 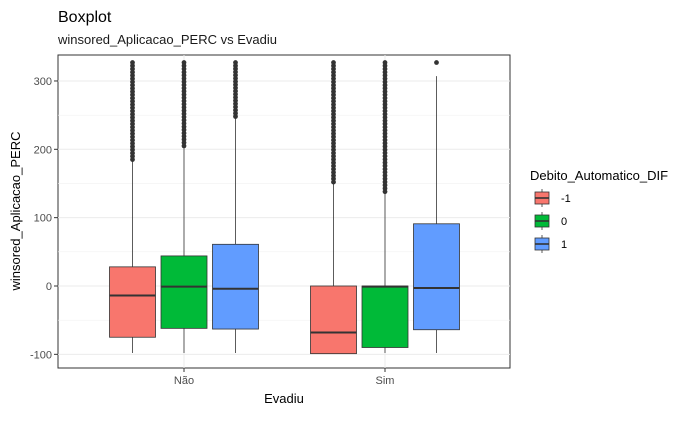 What do you see at coordinates (564, 245) in the screenshot?
I see `legend-label: 1` at bounding box center [564, 245].